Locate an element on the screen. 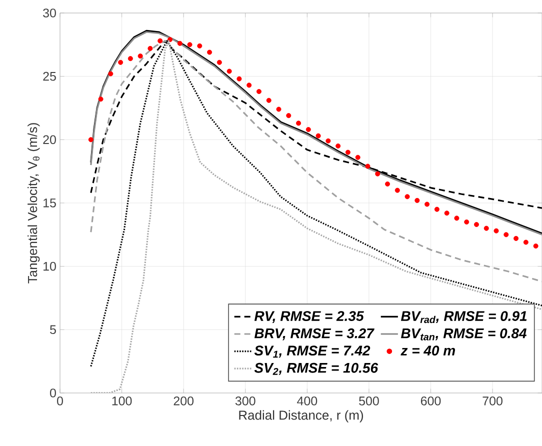  x-tick-label: 300 is located at coordinates (245, 401).